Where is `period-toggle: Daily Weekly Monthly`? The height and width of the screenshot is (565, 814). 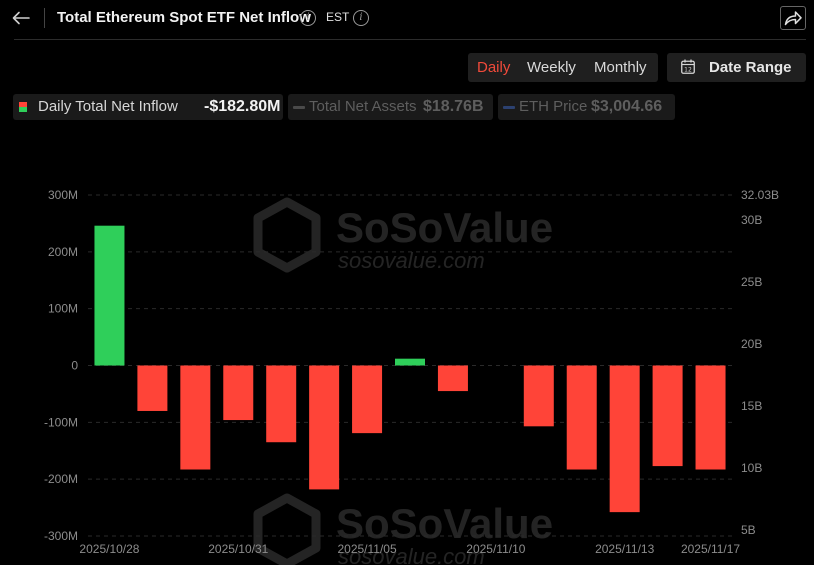
period-toggle: Daily Weekly Monthly is located at coordinates (563, 67).